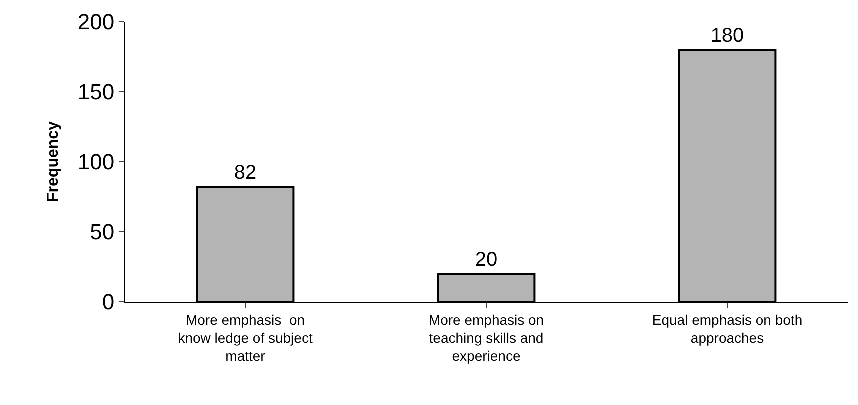  Describe the element at coordinates (245, 173) in the screenshot. I see `data-label: 82` at that location.